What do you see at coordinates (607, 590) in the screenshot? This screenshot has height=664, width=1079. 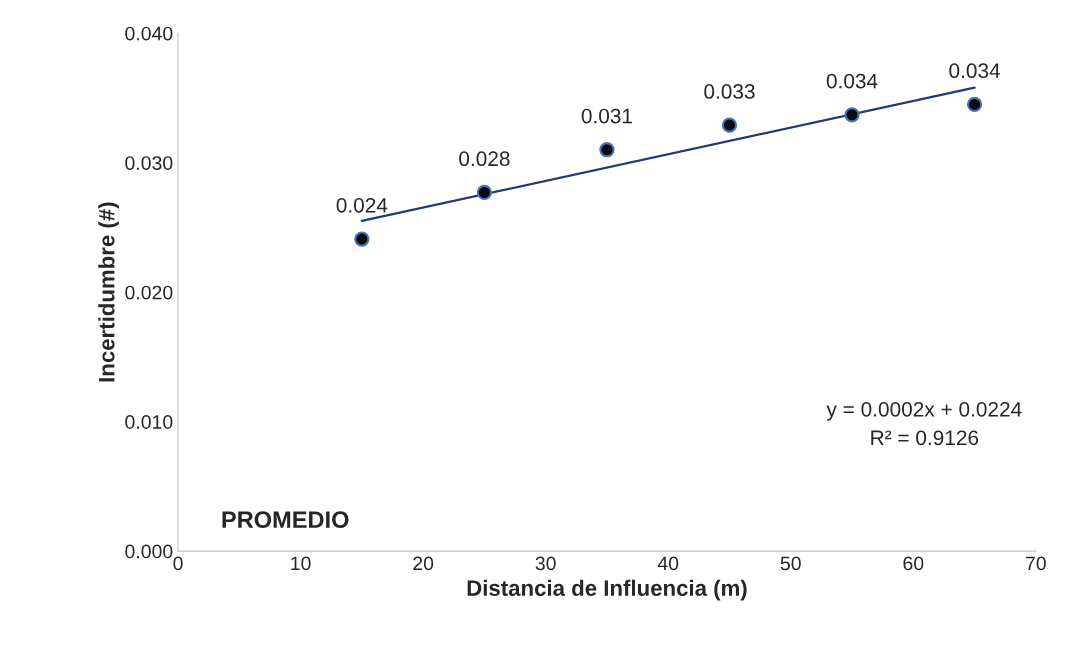 I see `x-axis-title: Distancia de Influencia (m)` at bounding box center [607, 590].